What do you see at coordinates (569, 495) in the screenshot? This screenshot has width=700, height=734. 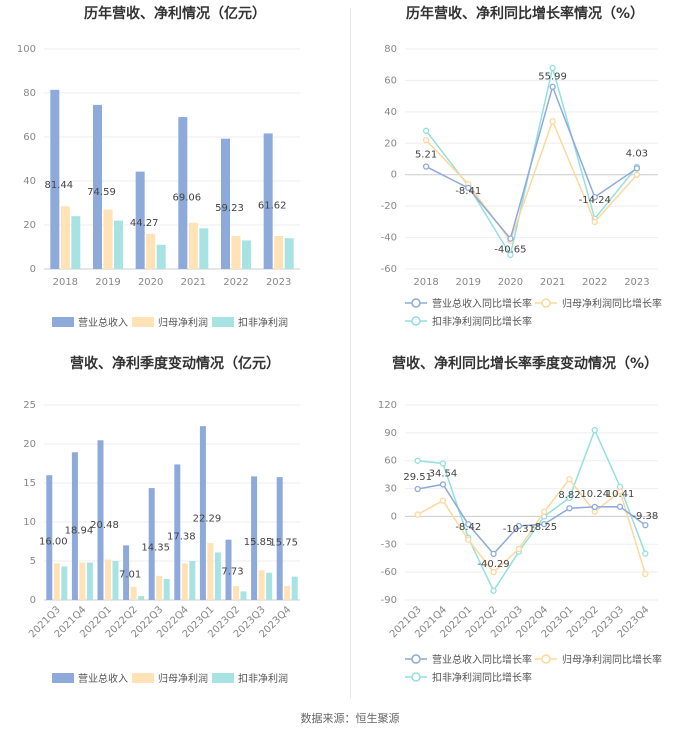 I see `line-data-label: 8.82` at bounding box center [569, 495].